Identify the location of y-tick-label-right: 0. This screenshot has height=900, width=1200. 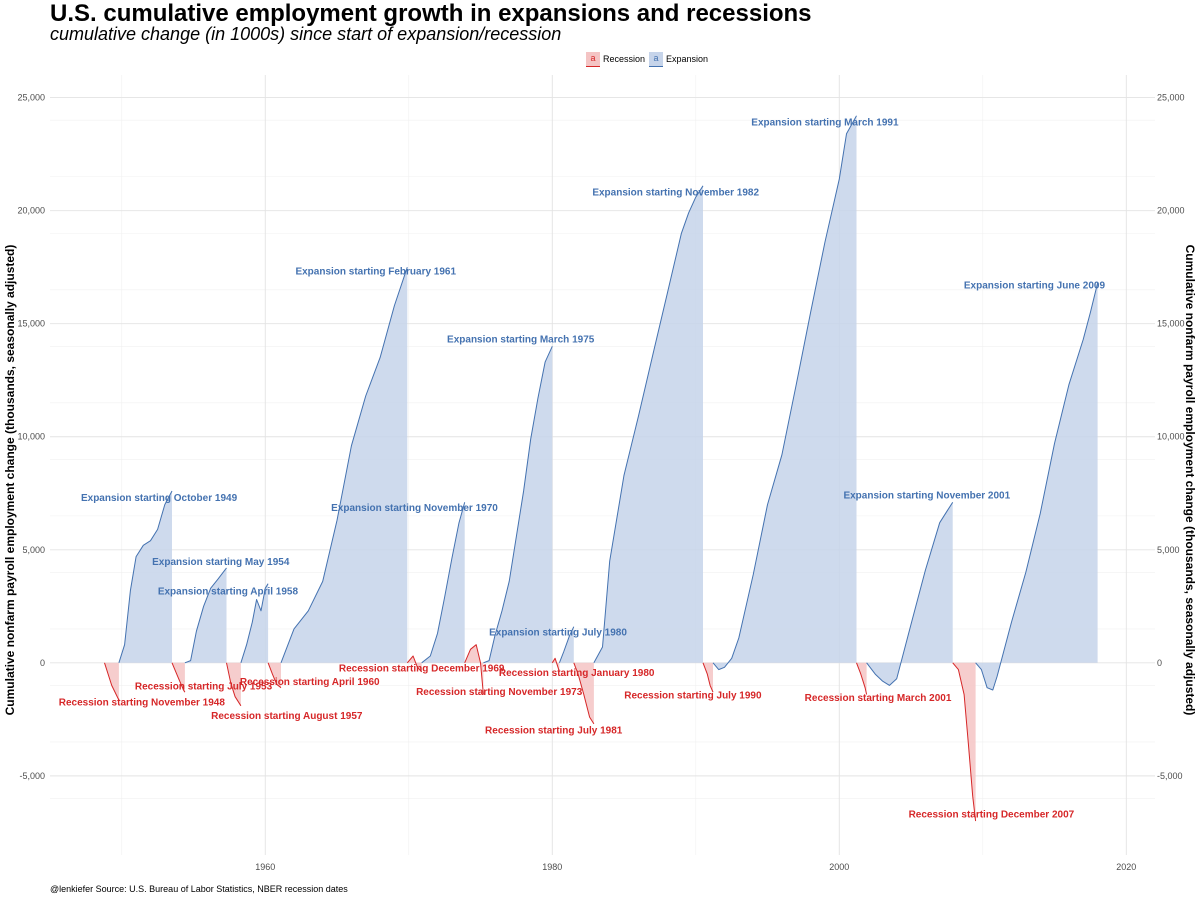
(1159, 663).